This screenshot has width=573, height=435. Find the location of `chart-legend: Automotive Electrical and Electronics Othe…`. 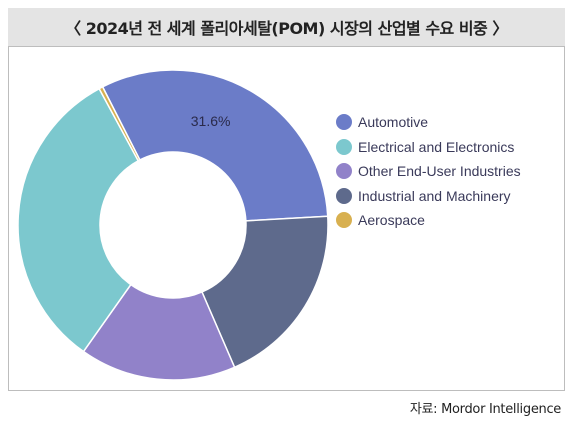

chart-legend: Automotive Electrical and Electronics Othe… is located at coordinates (428, 171).